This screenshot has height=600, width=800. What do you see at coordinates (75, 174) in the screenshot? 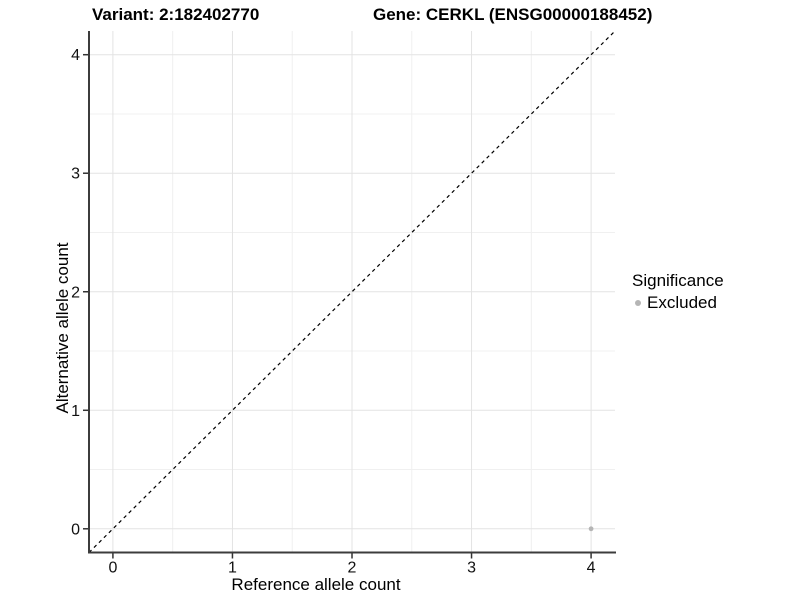
I see `y-tick-label: 3` at bounding box center [75, 174].